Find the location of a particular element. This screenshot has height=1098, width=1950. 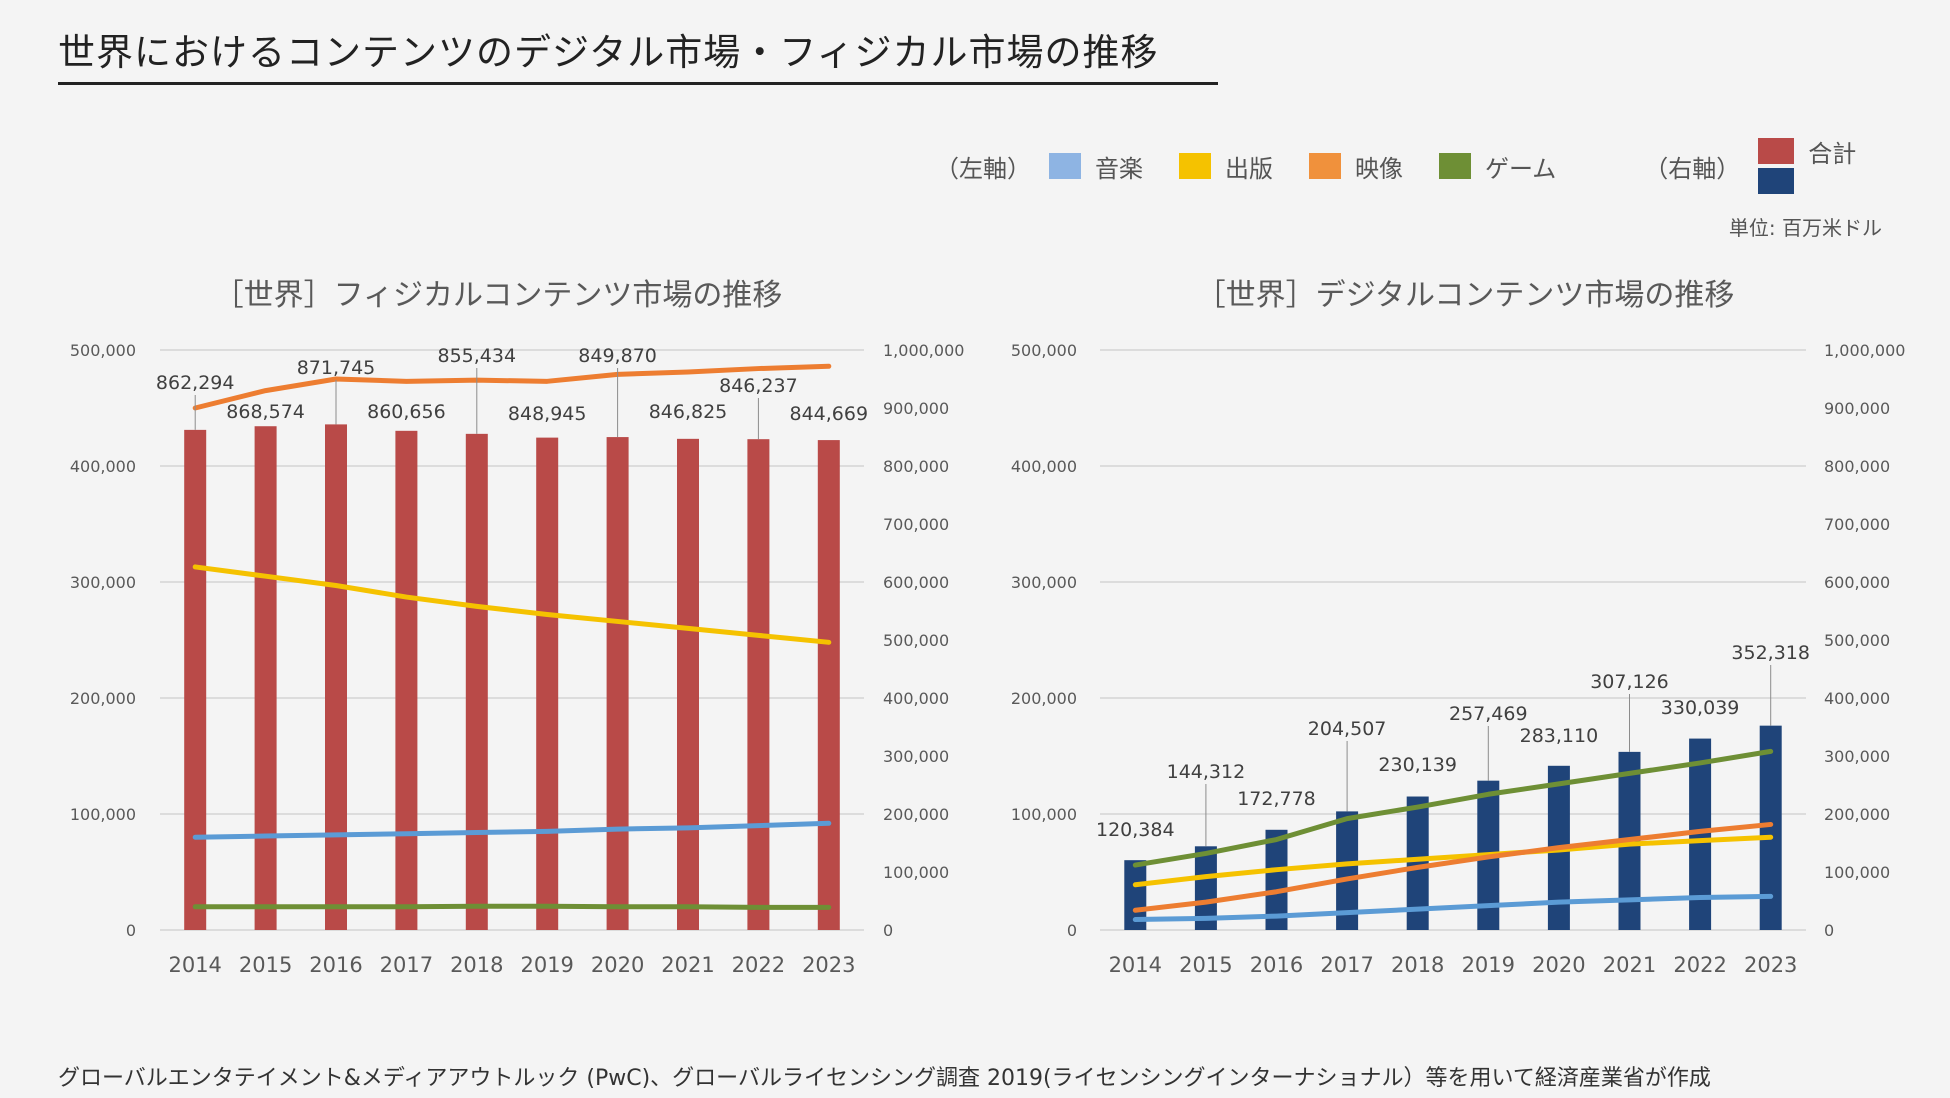

chart-legend: （左軸） 音楽 出版 映像 ゲーム （右軸） 合計 is located at coordinates (1395, 166).